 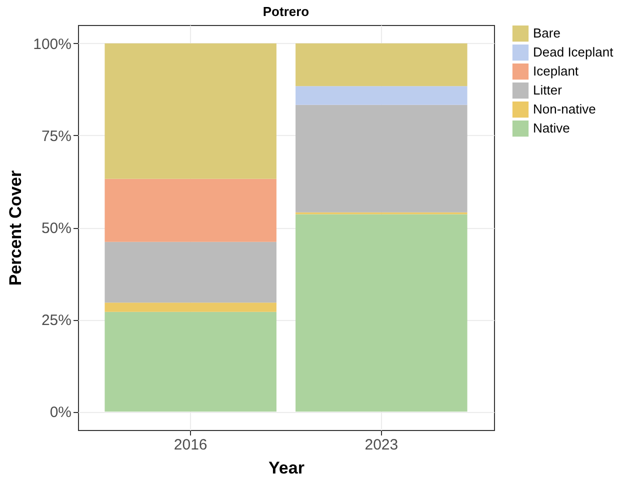 What do you see at coordinates (16, 228) in the screenshot?
I see `y-axis-title: Percent Cover` at bounding box center [16, 228].